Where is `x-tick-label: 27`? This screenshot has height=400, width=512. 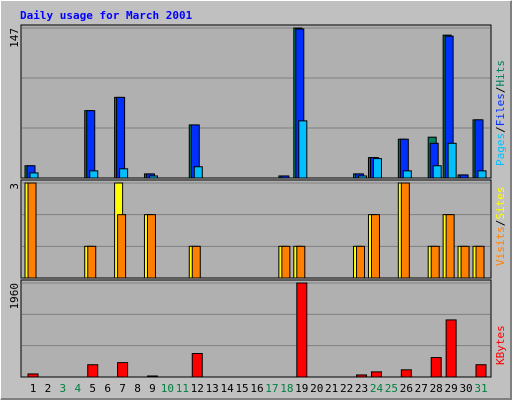 x-tick-label: 27 is located at coordinates (421, 388).